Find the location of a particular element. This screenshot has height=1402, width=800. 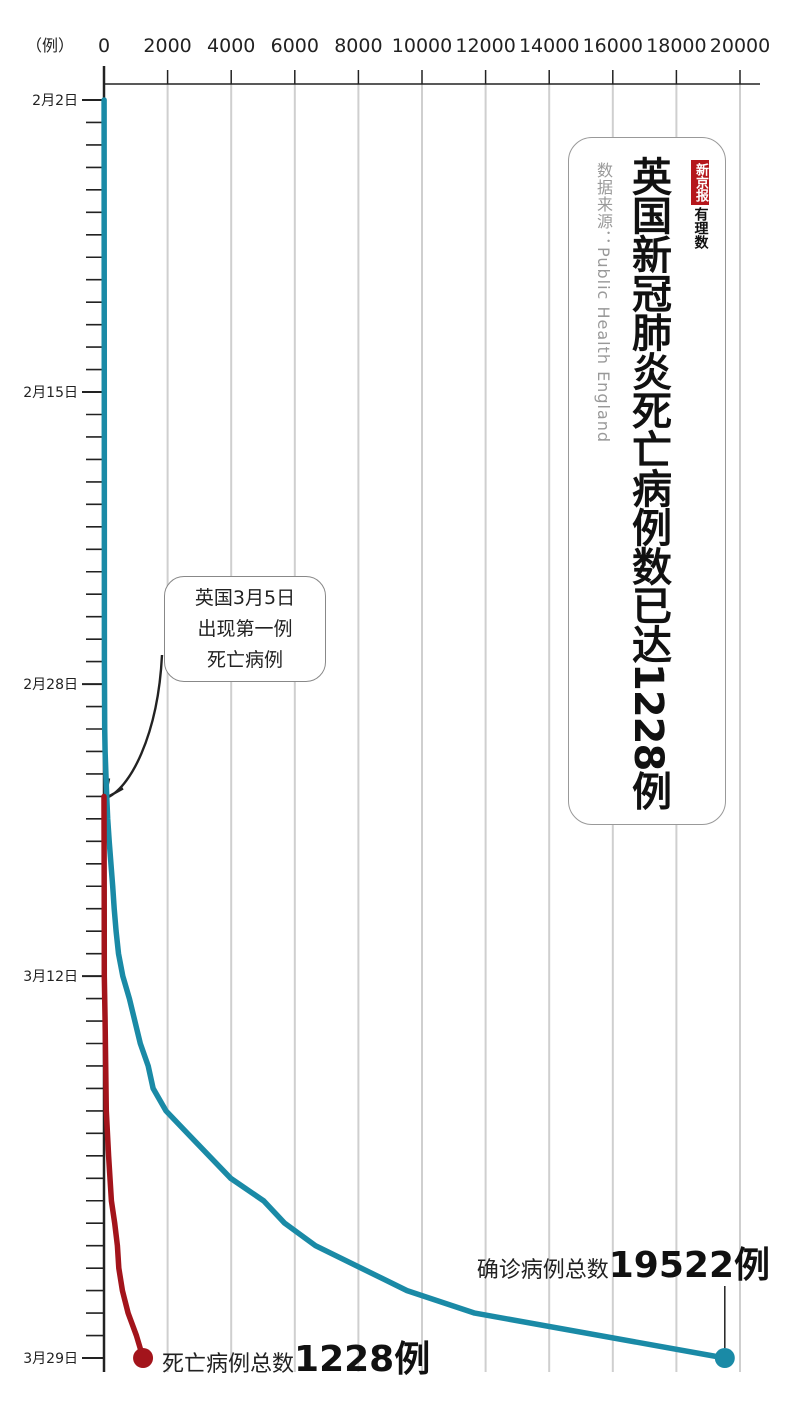

y-axis: 2月2日 2月15日 2月28日 3月12日 3月29日 is located at coordinates (64, 719).